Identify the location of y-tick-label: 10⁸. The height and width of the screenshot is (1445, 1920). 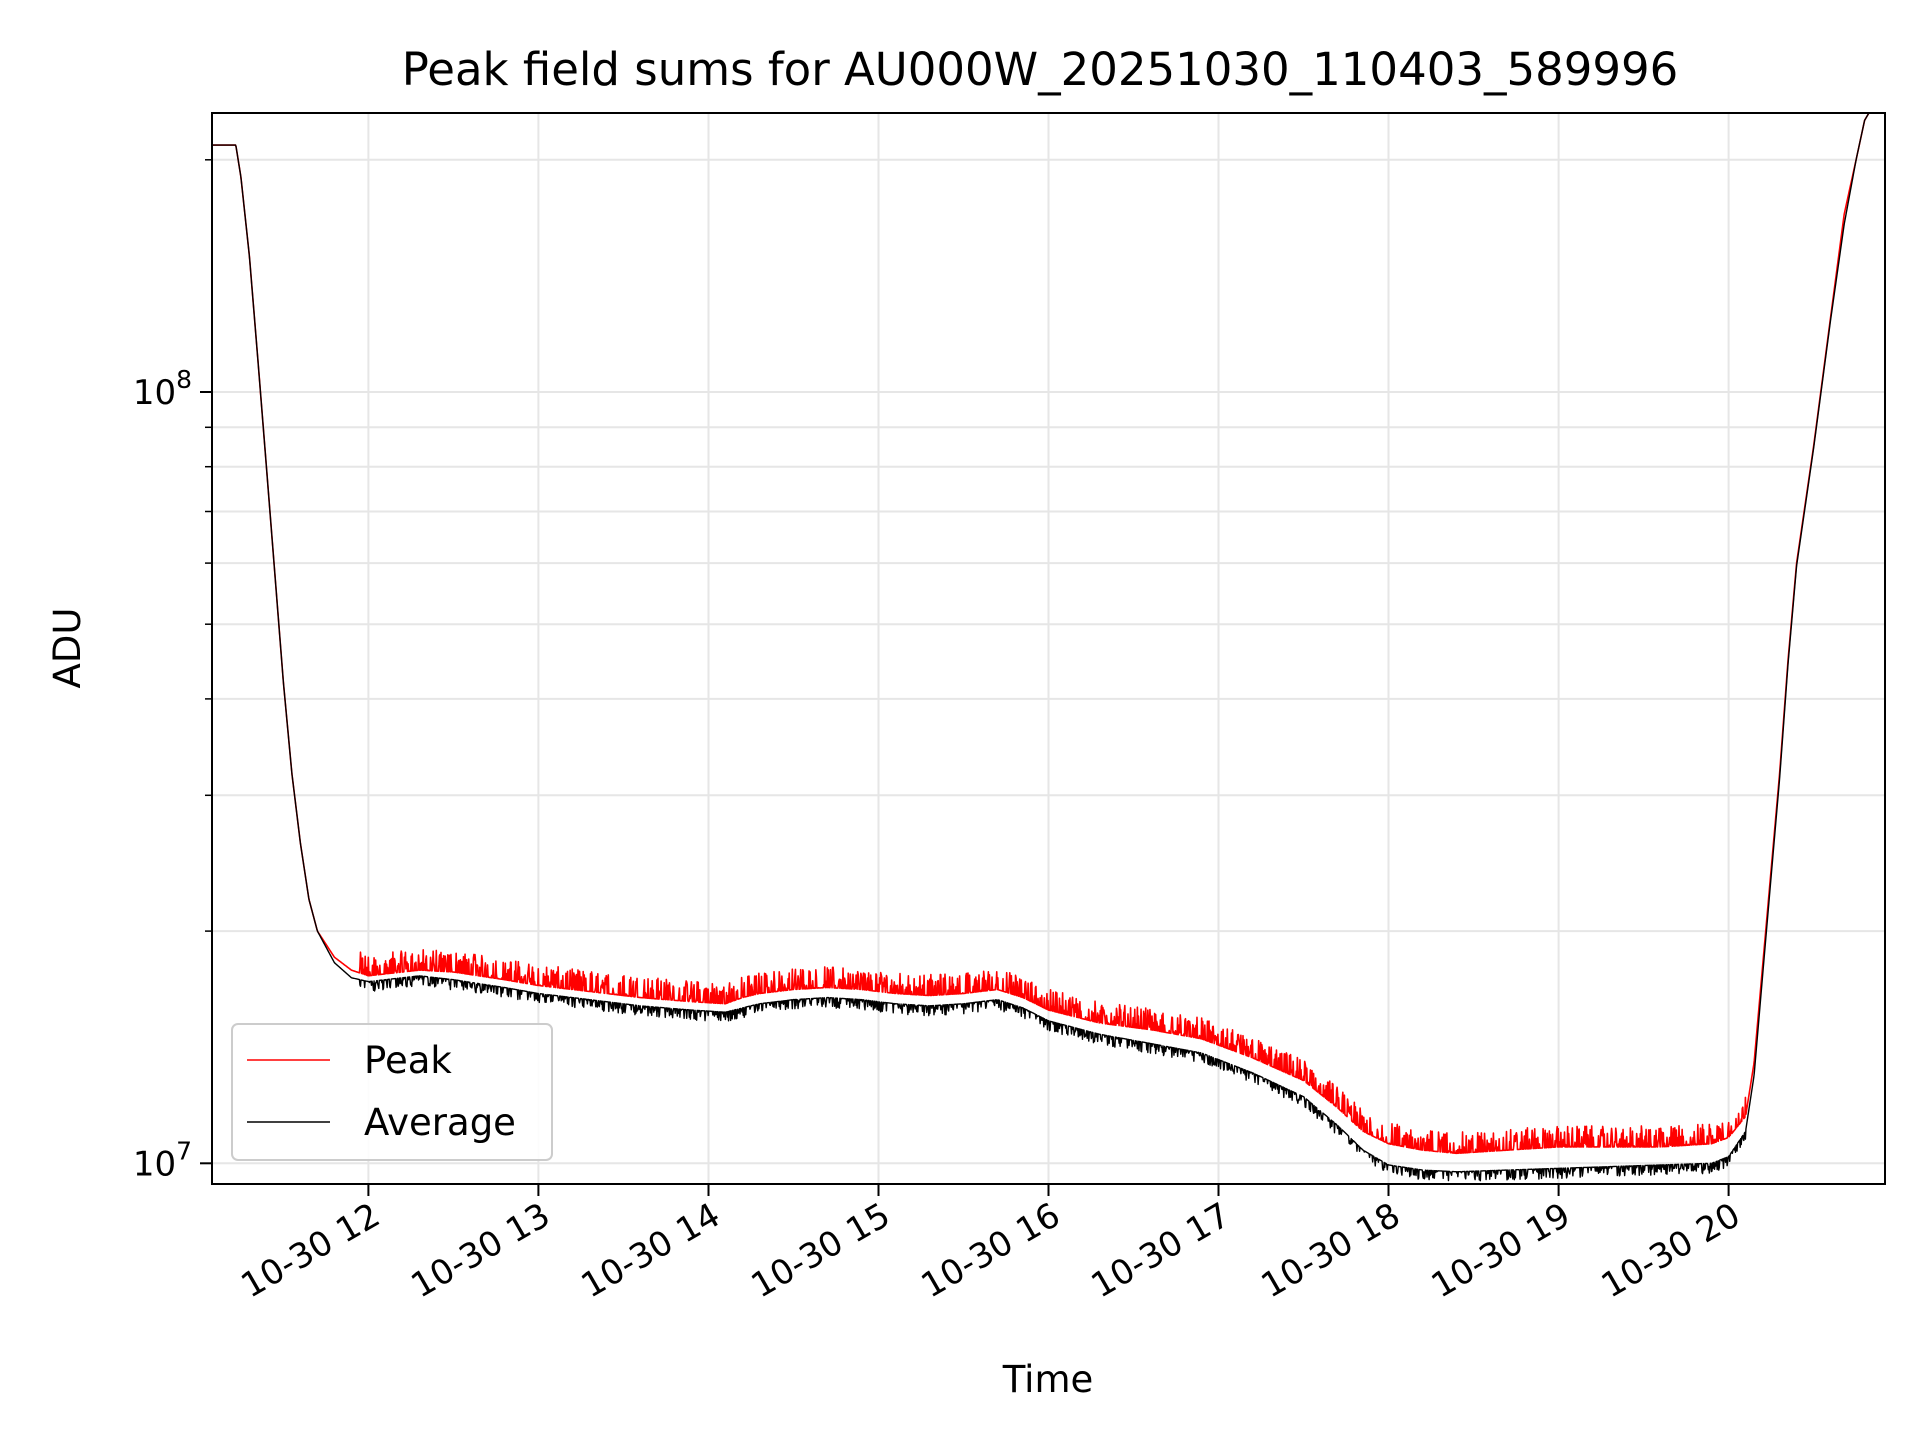
(162, 389).